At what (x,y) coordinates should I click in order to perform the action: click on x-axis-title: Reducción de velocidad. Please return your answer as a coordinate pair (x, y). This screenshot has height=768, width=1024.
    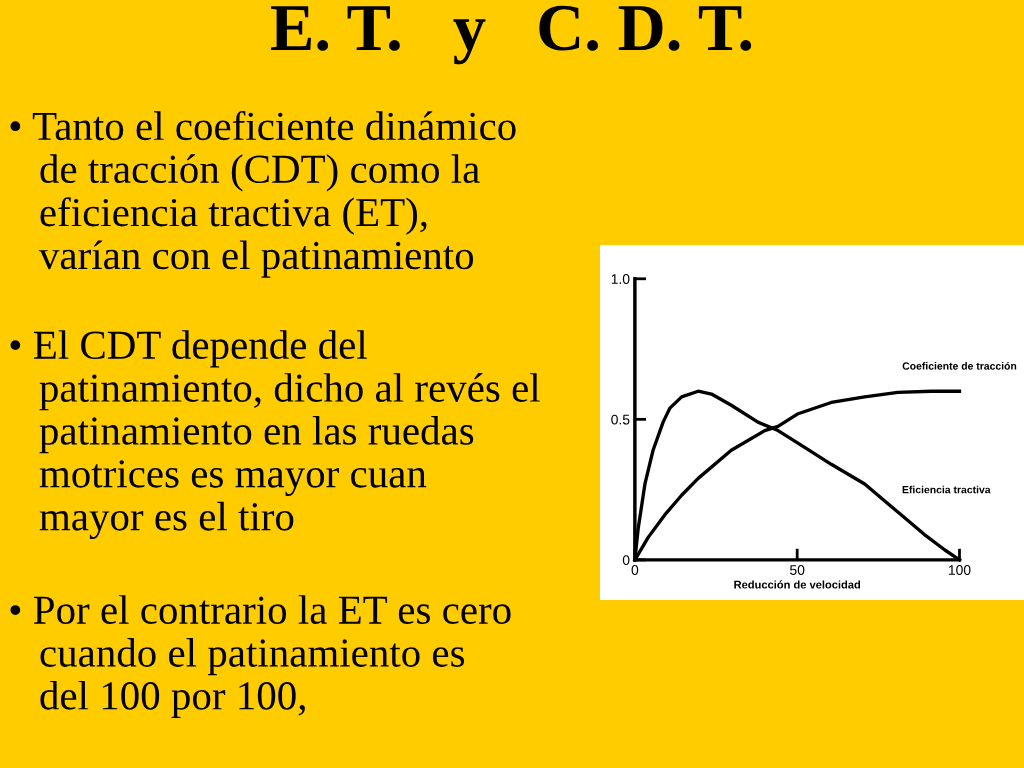
    Looking at the image, I should click on (797, 584).